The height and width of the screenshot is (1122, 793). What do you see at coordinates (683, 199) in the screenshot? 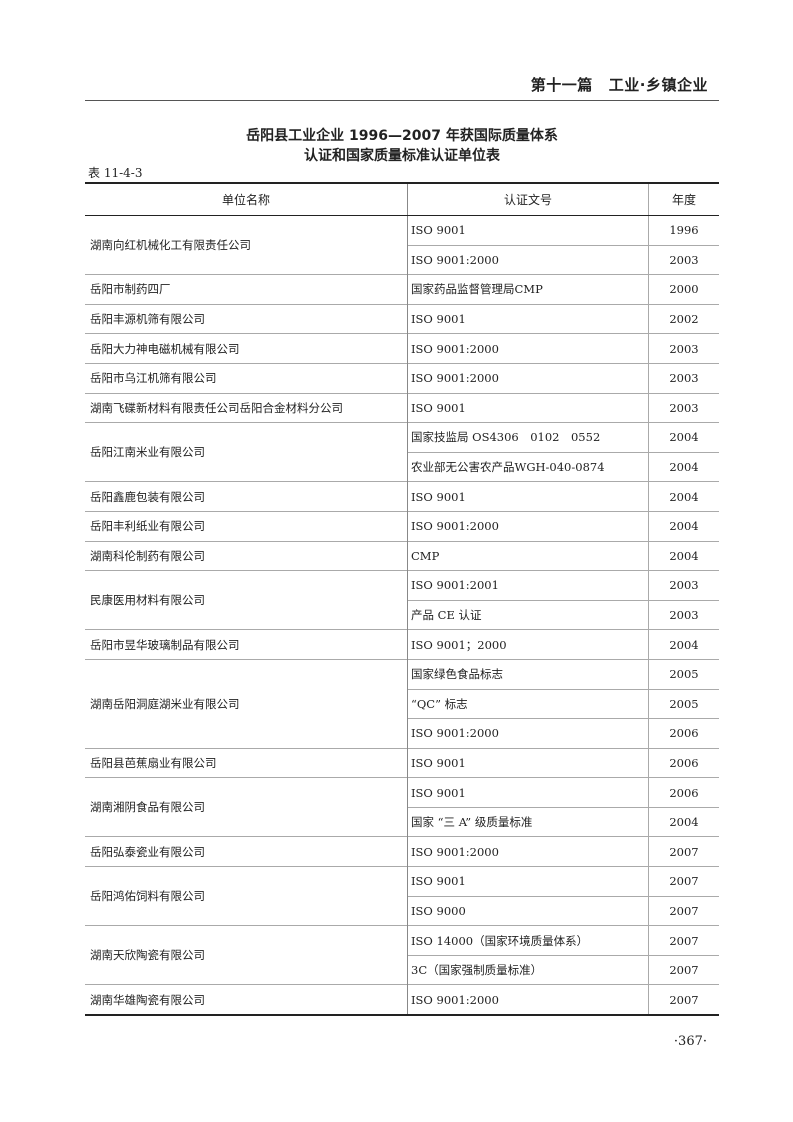
I see `header-year: 年度` at bounding box center [683, 199].